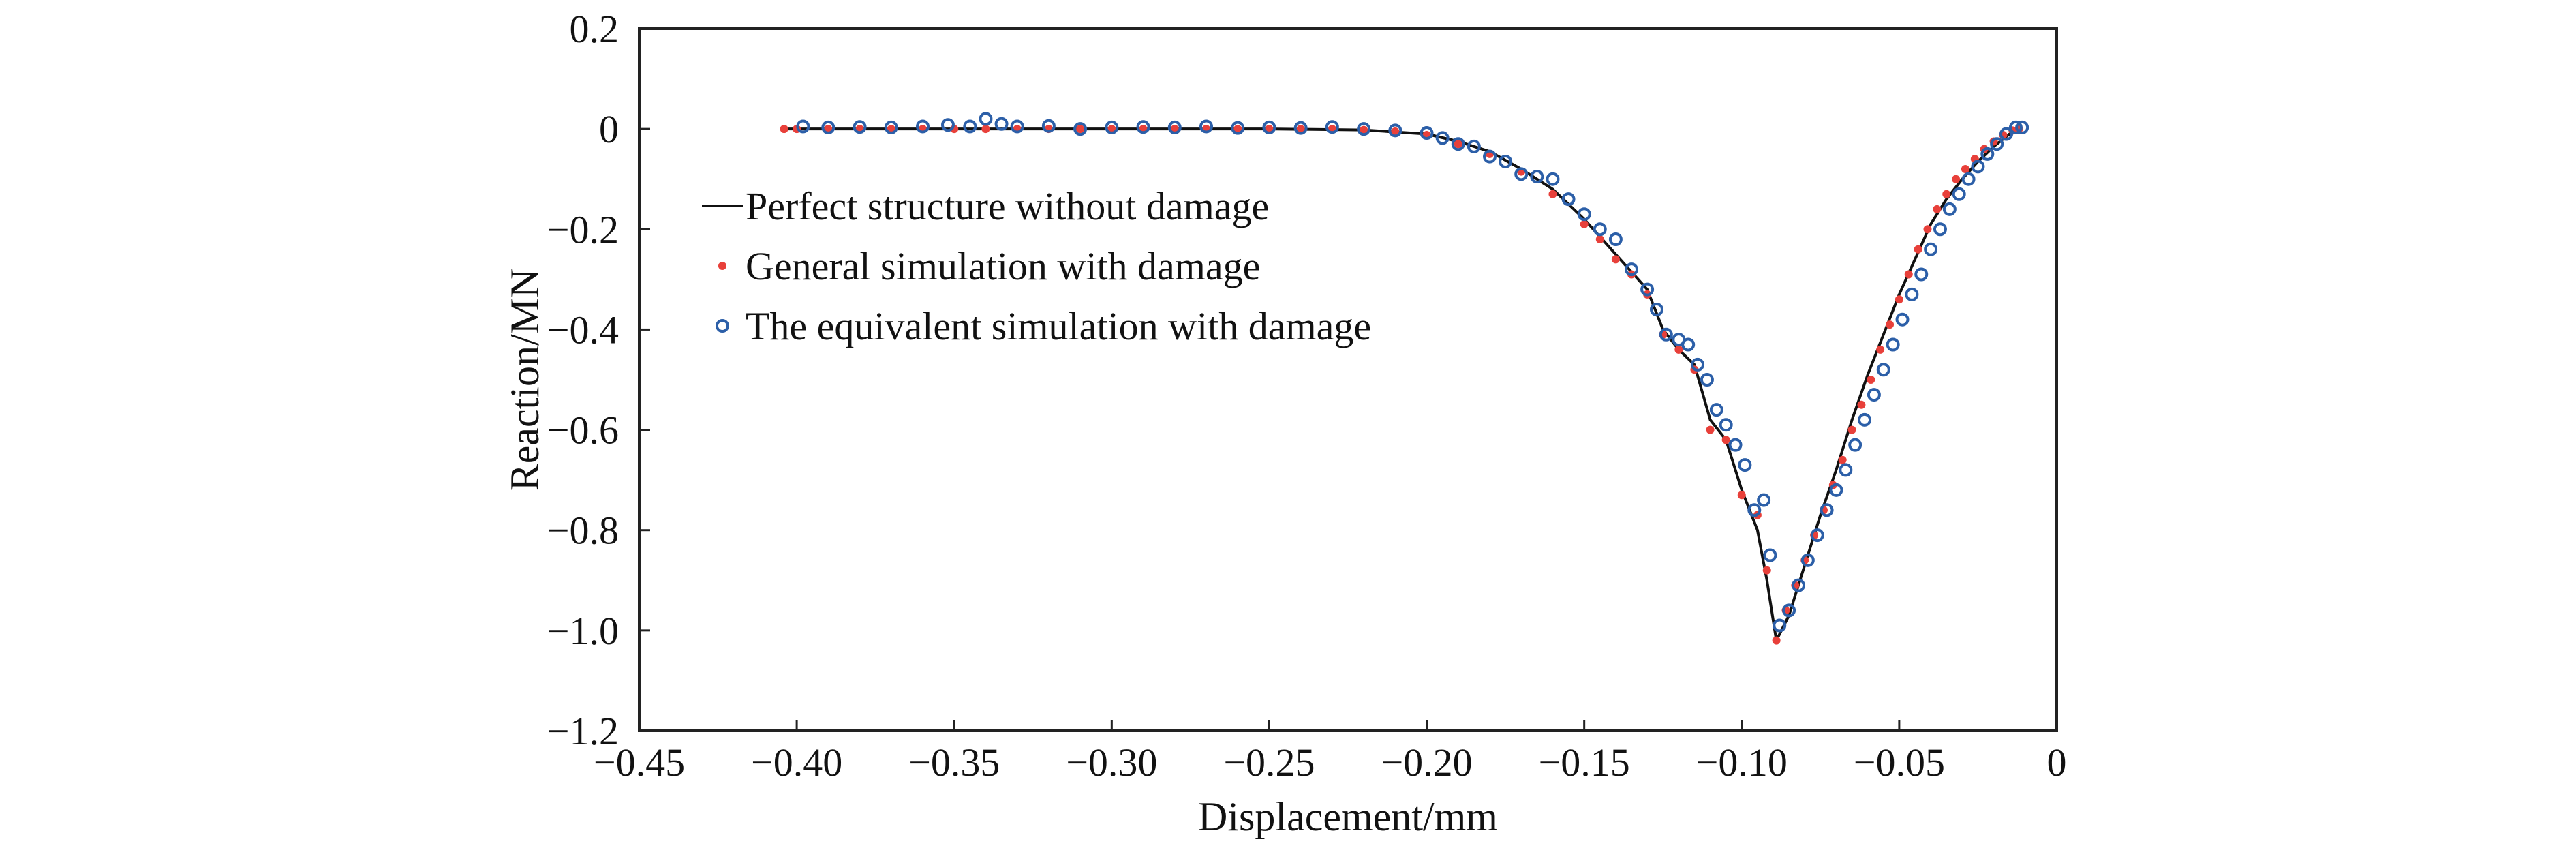 The width and height of the screenshot is (2576, 848). I want to click on y-tick-label: −1.0, so click(583, 631).